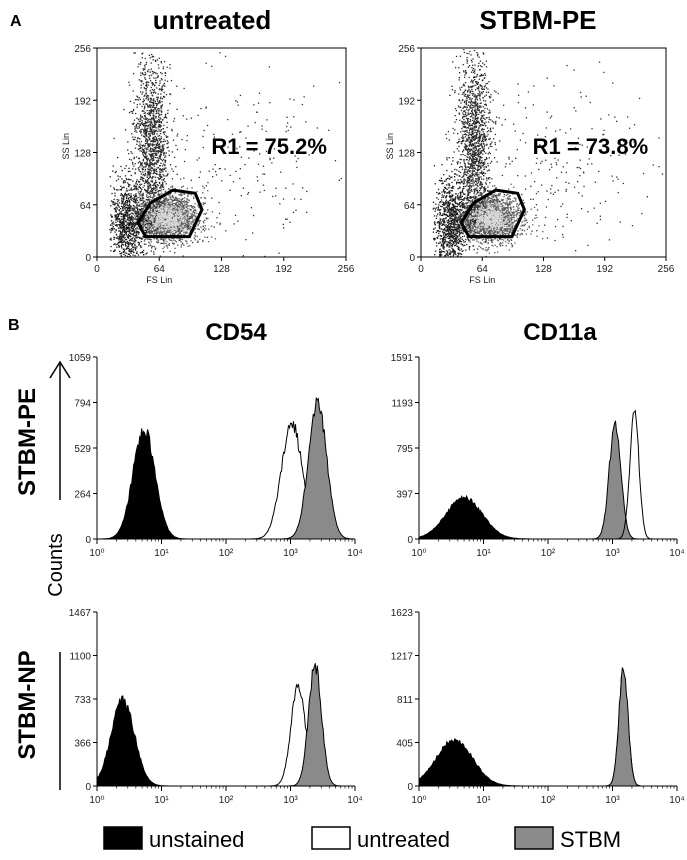 The height and width of the screenshot is (860, 687). What do you see at coordinates (27, 442) in the screenshot?
I see `row-label-stbm-pe: STBM-PE` at bounding box center [27, 442].